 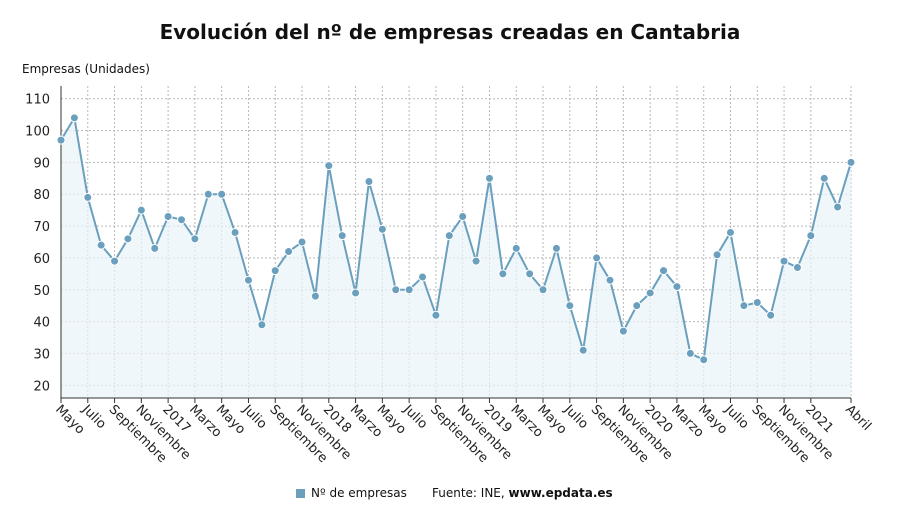 I want to click on source-site: www.epdata.es, so click(x=560, y=493).